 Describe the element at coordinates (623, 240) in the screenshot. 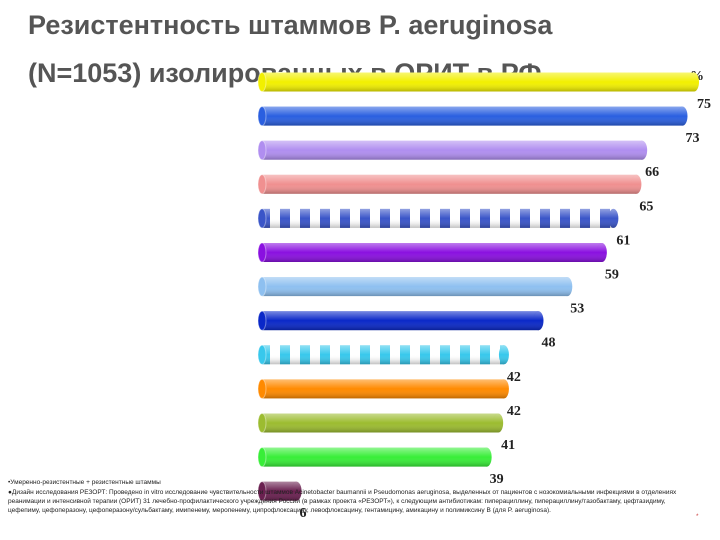

I see `value-label: 61` at that location.